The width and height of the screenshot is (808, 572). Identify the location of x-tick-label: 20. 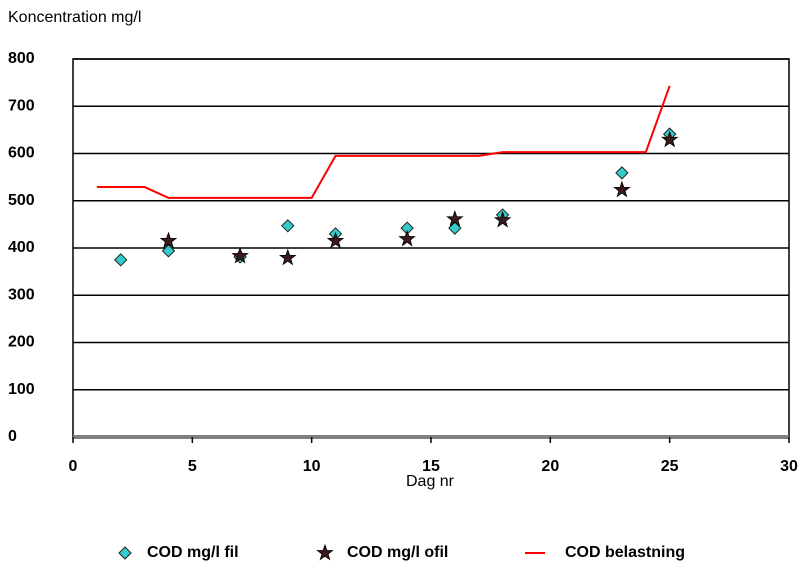
(550, 466).